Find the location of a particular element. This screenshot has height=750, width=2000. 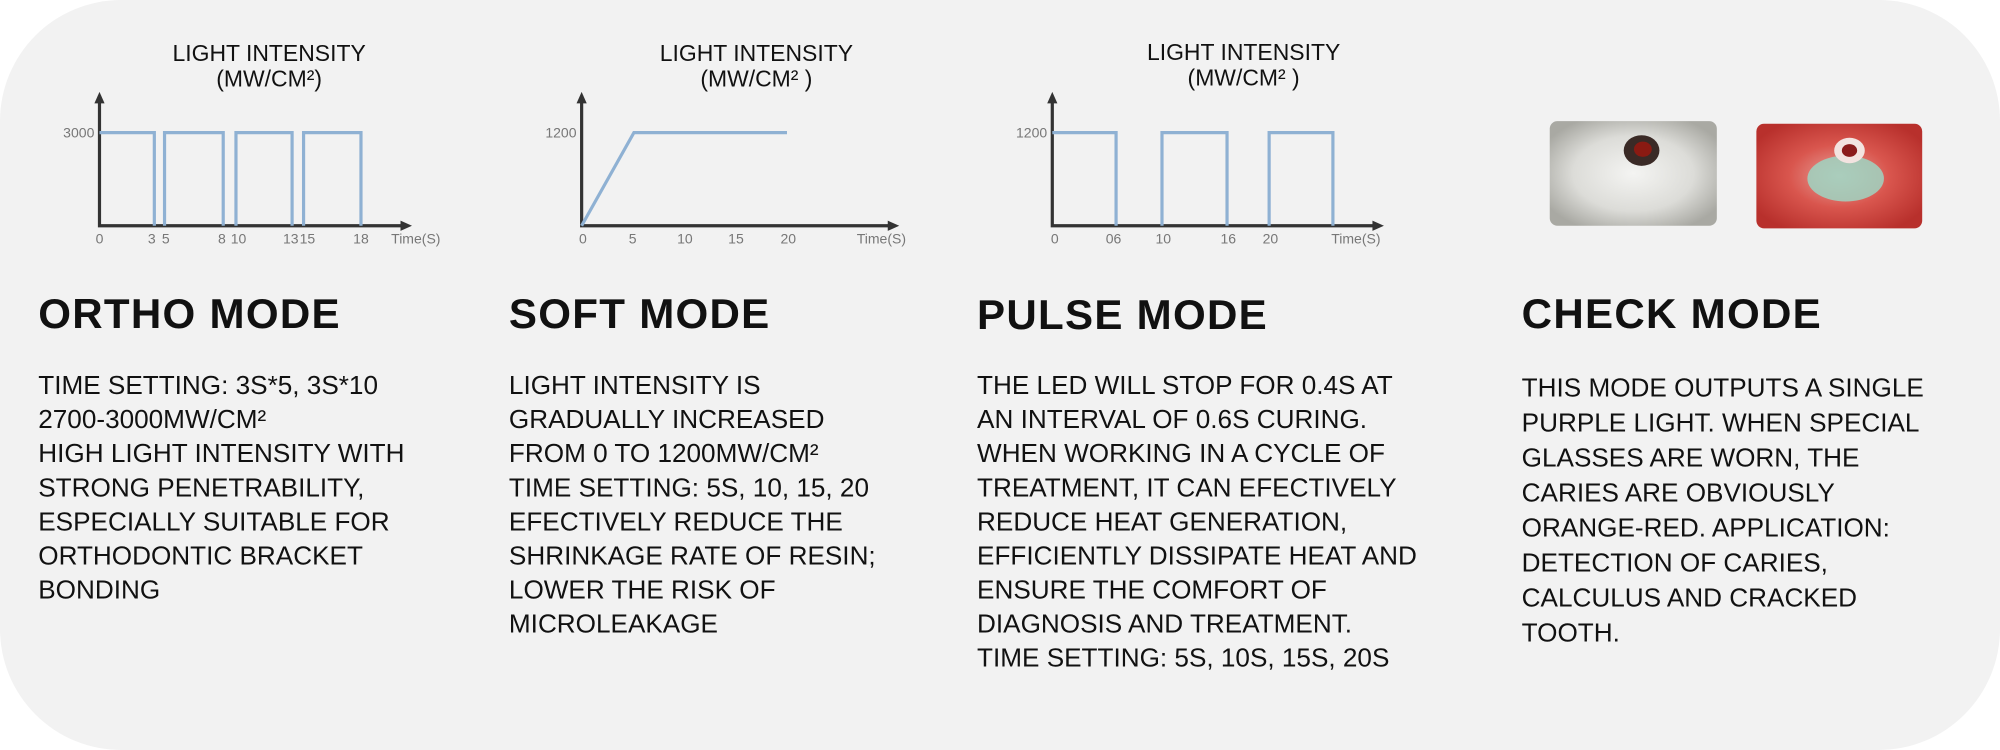

description-line: ENSURE THE COMFORT OF is located at coordinates (1152, 589).